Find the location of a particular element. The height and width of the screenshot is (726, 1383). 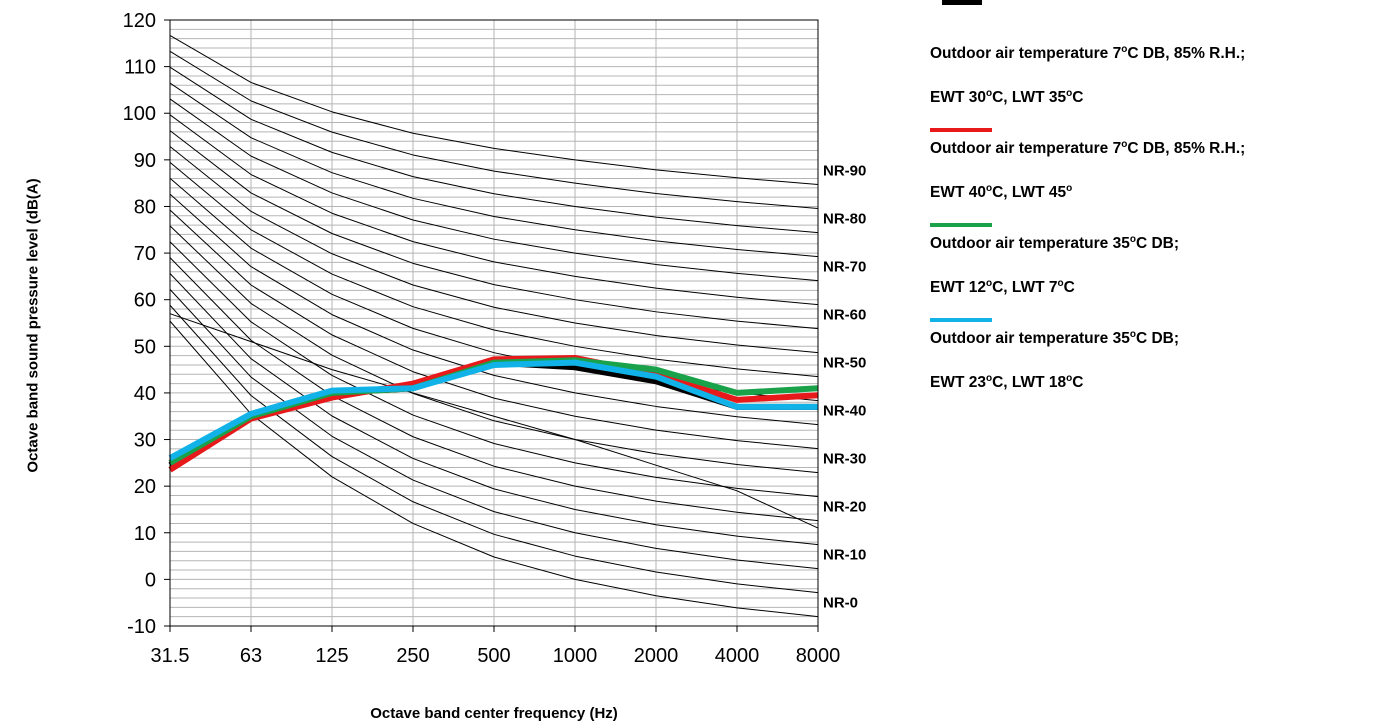

y-tick-label: 100 is located at coordinates (139, 114).